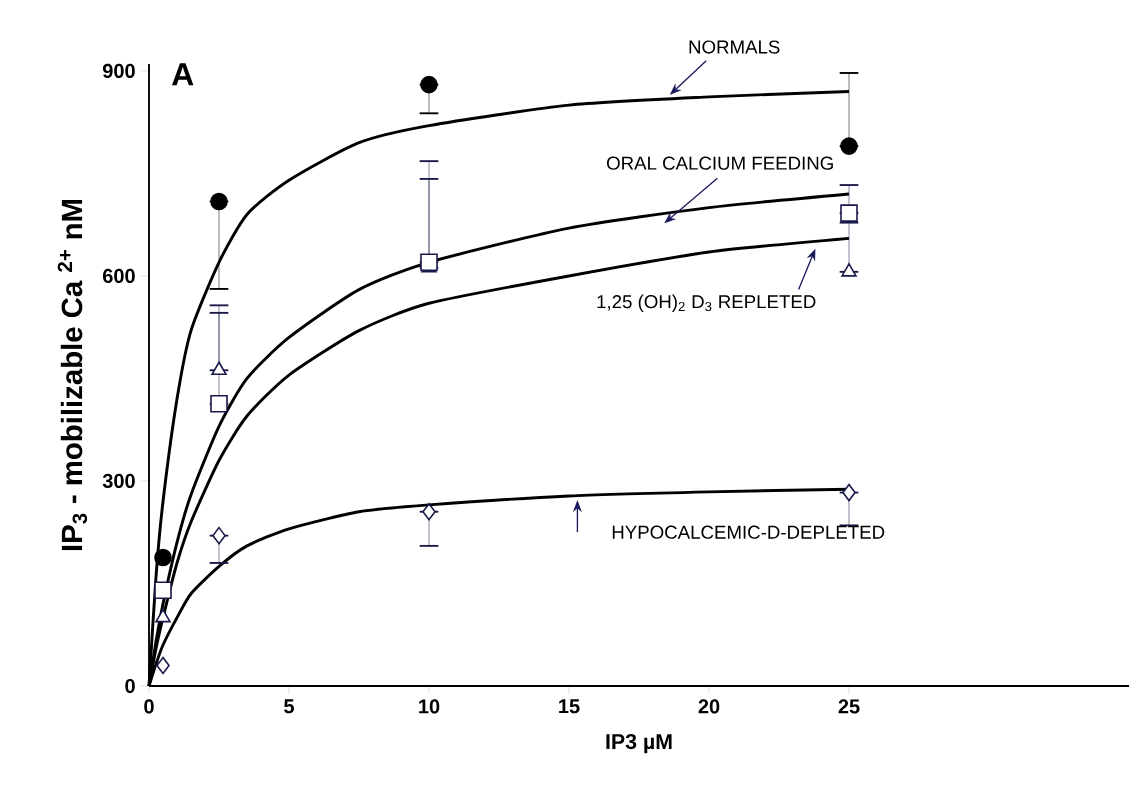  What do you see at coordinates (72, 375) in the screenshot?
I see `y-axis-title: IP$_{3}$ - mobilizable Ca $^{2+}$ nM` at bounding box center [72, 375].